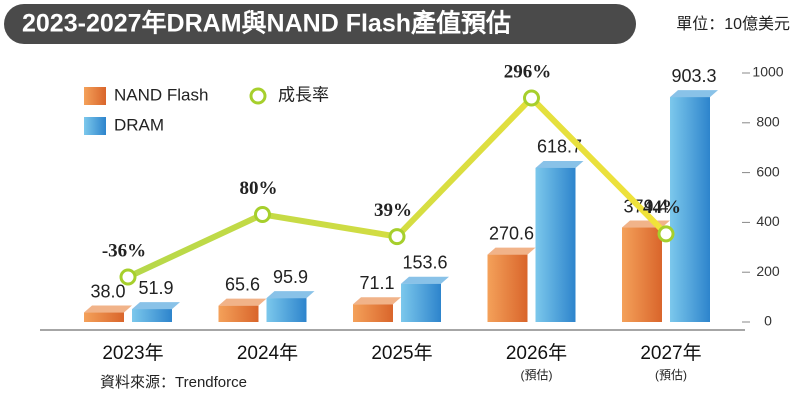 This screenshot has height=403, width=800. Describe the element at coordinates (693, 76) in the screenshot. I see `value-label: 903.3` at that location.